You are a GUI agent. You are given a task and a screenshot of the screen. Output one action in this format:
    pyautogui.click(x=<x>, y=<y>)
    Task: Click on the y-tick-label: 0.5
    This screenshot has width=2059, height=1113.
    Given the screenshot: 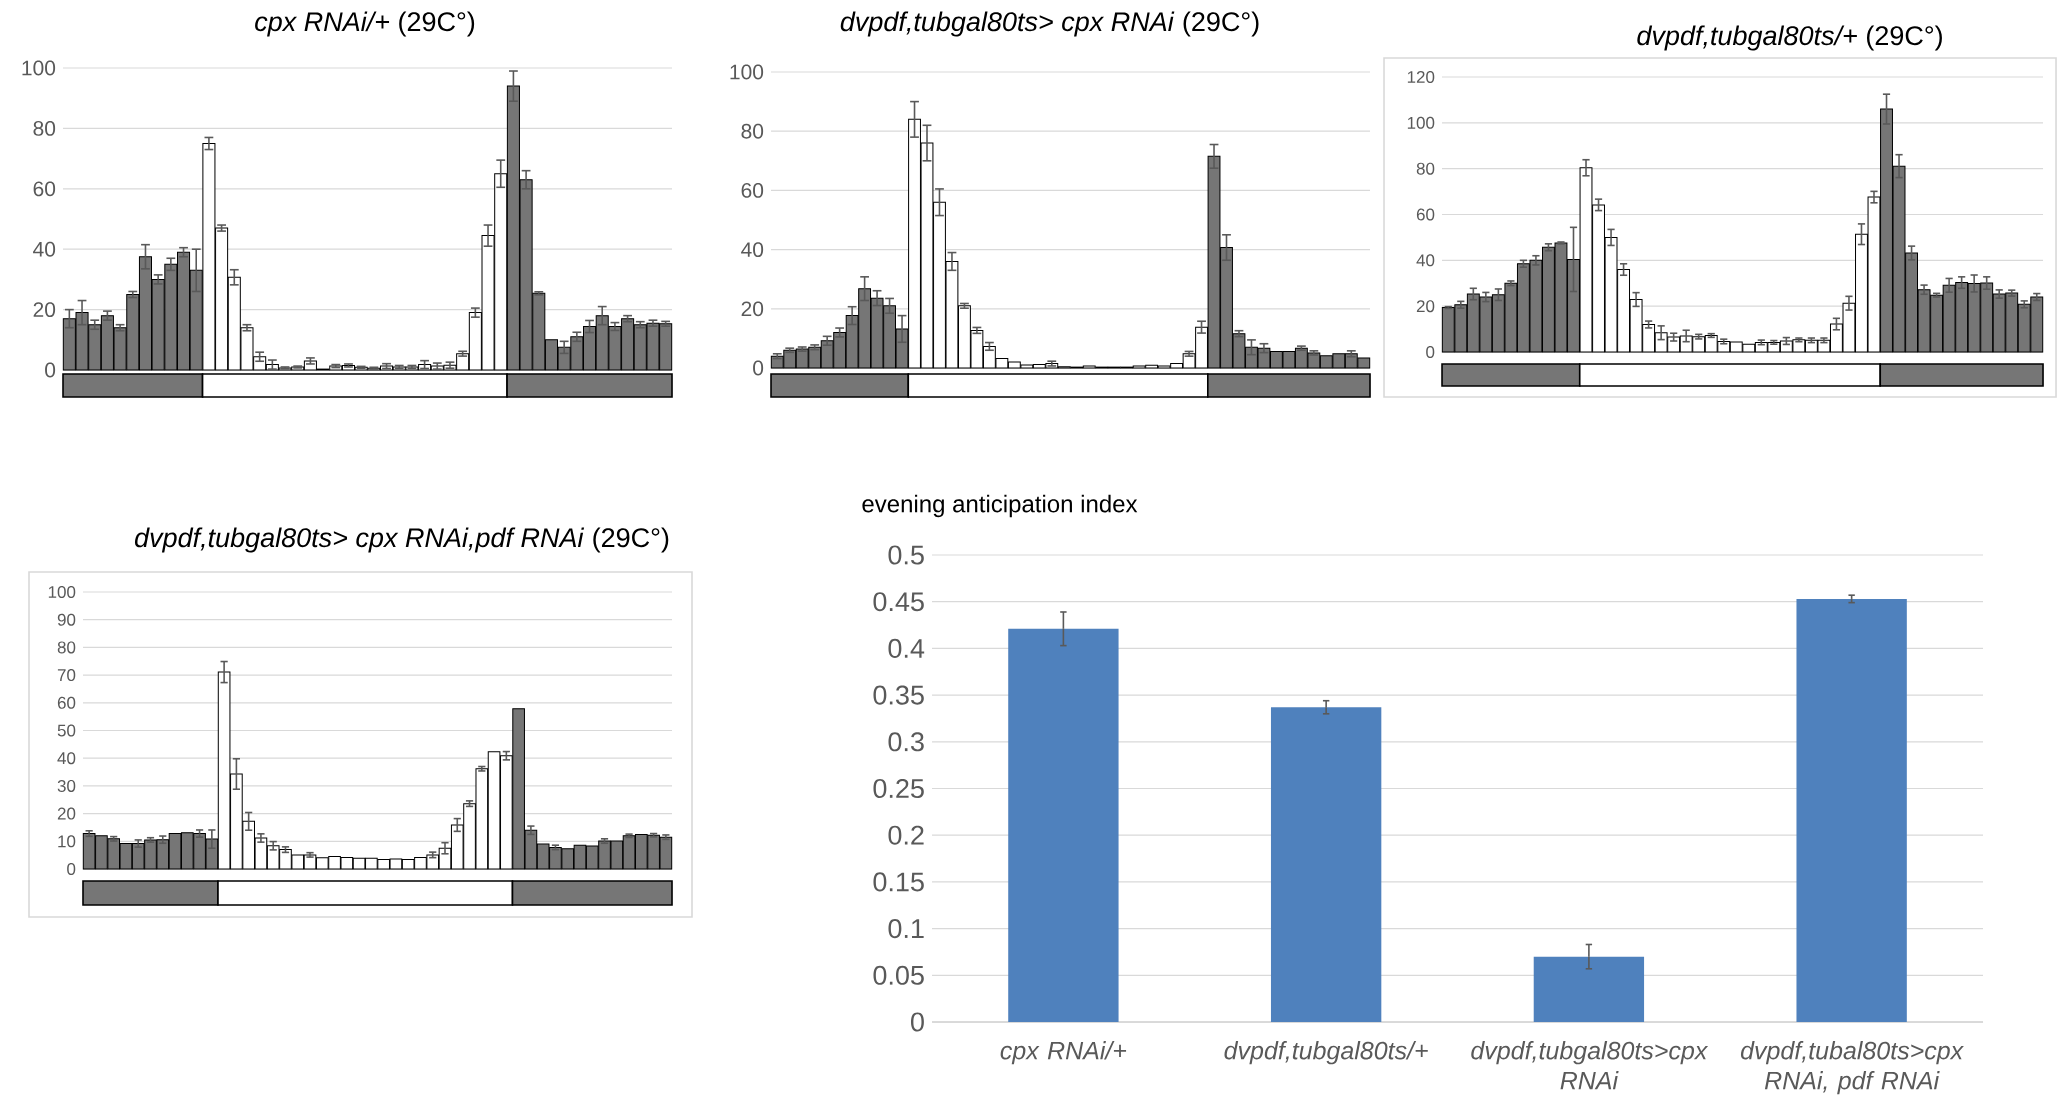 What is the action you would take?
    pyautogui.click(x=906, y=555)
    